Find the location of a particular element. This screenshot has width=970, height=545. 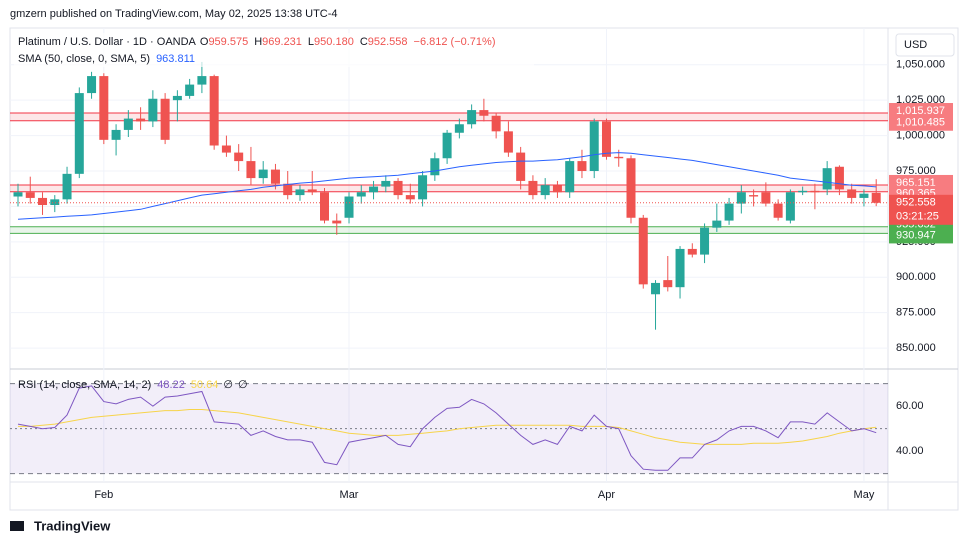

sma-line is located at coordinates (447, 186).